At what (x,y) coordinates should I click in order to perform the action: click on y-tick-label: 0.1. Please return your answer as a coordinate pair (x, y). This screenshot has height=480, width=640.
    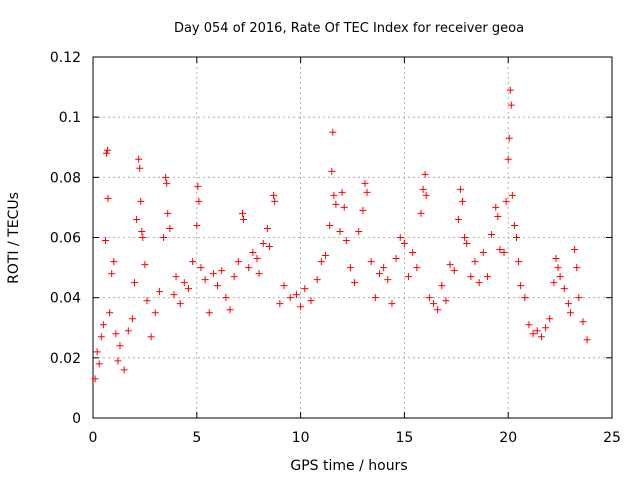
    Looking at the image, I should click on (70, 118).